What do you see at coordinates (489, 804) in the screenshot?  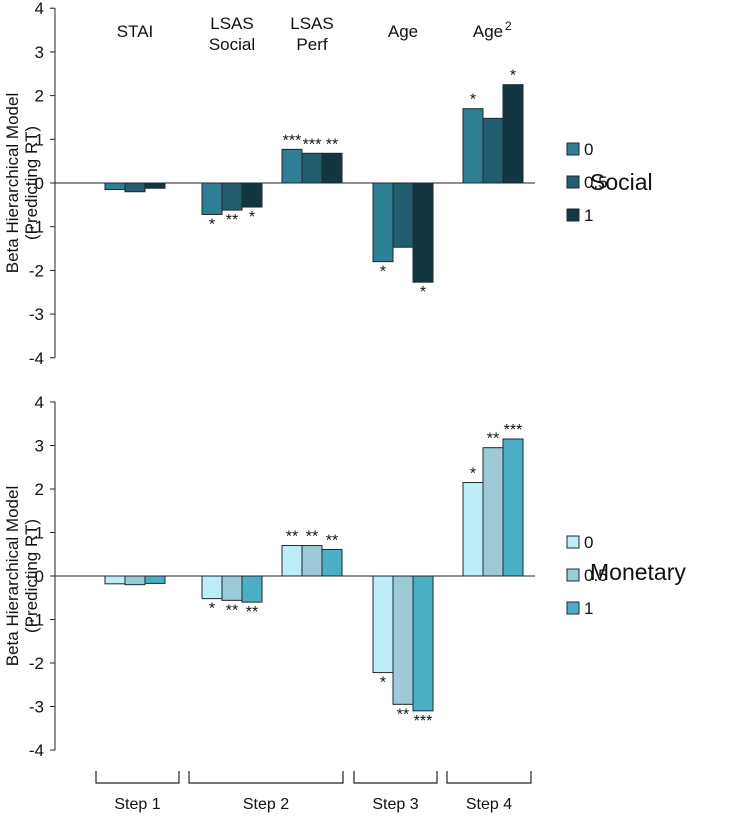 I see `step-label: Step 4` at bounding box center [489, 804].